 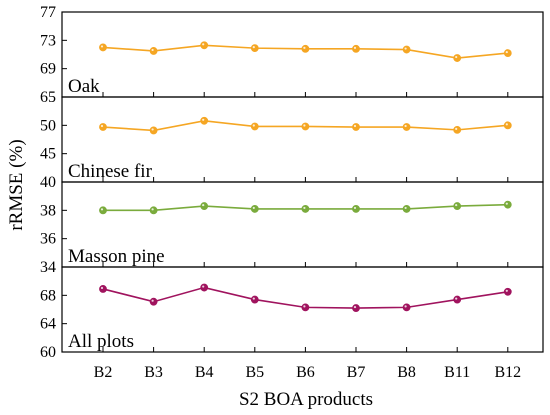 I want to click on panel-title-masson-pine: Masson pine, so click(x=116, y=256).